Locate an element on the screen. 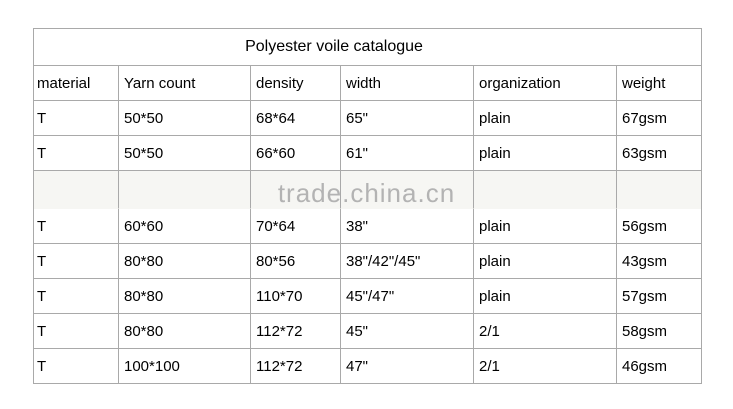 The height and width of the screenshot is (409, 733). table-row: T 100*100 112*72 47" 2/1 46gsm is located at coordinates (367, 366).